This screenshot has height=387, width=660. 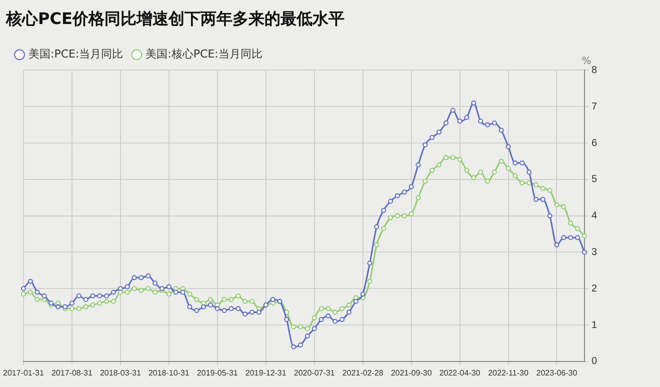 What do you see at coordinates (23, 373) in the screenshot?
I see `x-tick-label: 2017-01-31` at bounding box center [23, 373].